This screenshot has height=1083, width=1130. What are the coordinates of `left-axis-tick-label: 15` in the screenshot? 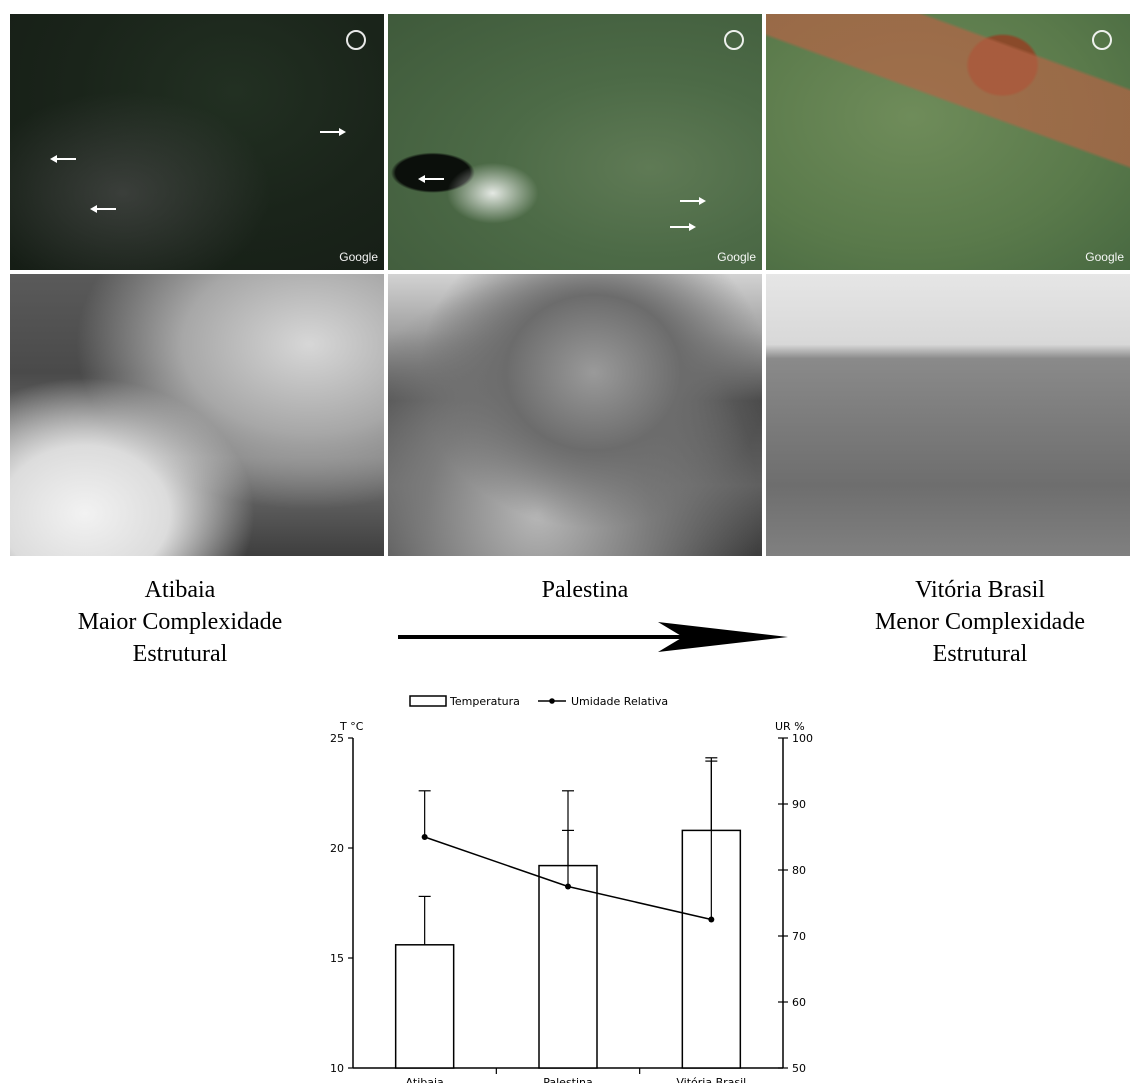 It's located at (337, 958).